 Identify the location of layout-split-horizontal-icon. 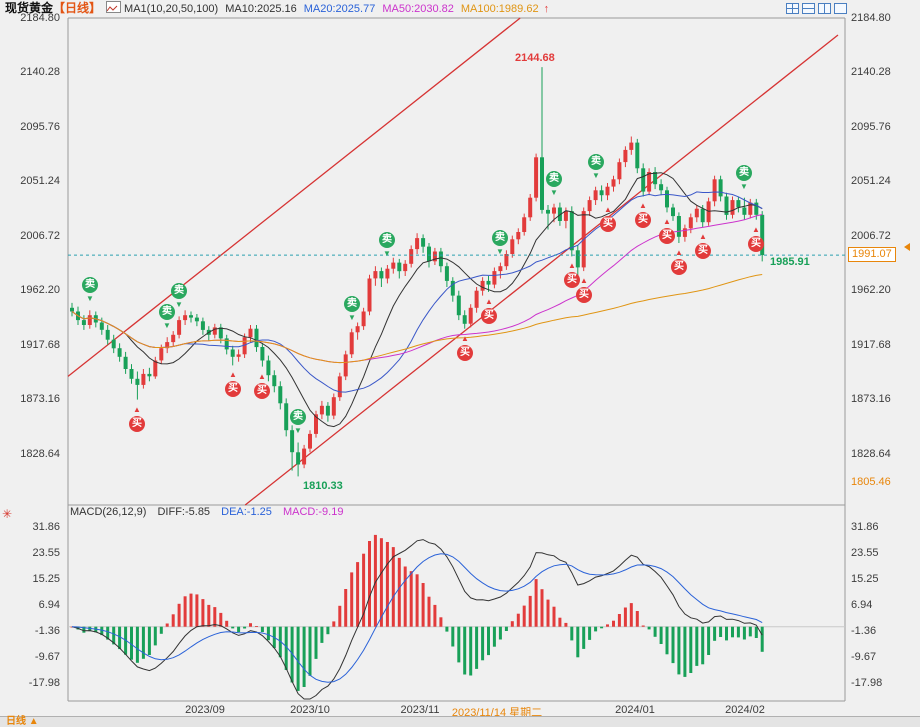
(808, 8).